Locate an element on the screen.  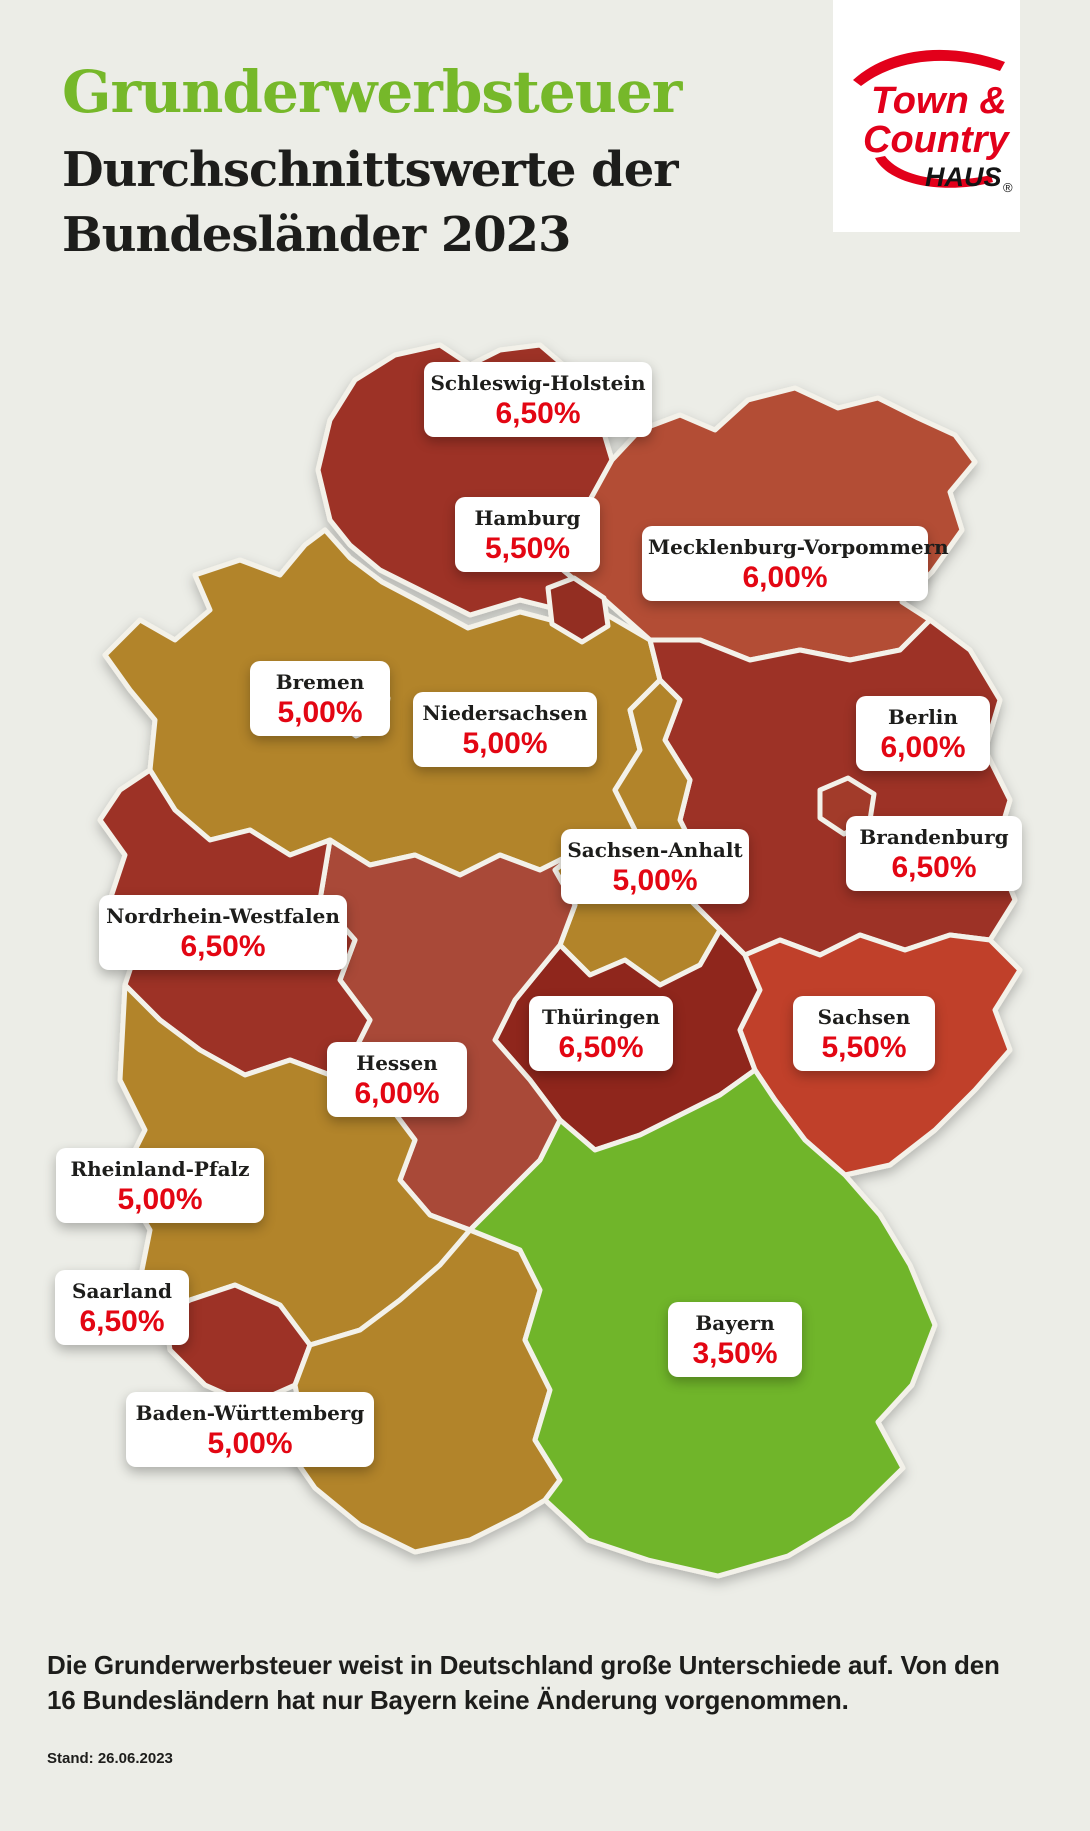
state-label-sachsen-anhalt: Sachsen-Anhalt 5,00% is located at coordinates (655, 866).